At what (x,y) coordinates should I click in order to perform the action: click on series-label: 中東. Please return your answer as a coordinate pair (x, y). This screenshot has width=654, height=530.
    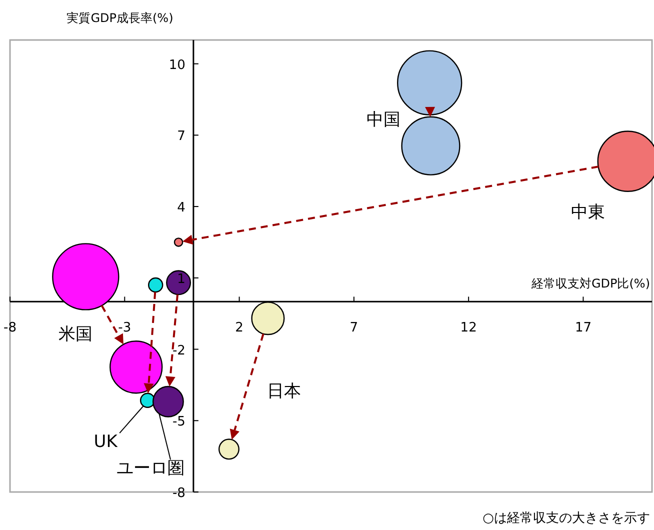
    Looking at the image, I should click on (587, 212).